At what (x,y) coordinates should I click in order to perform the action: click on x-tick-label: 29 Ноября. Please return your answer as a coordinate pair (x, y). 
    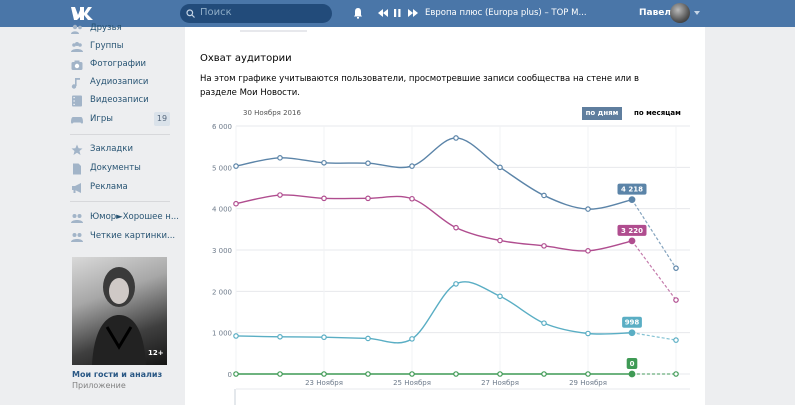
    Looking at the image, I should click on (588, 383).